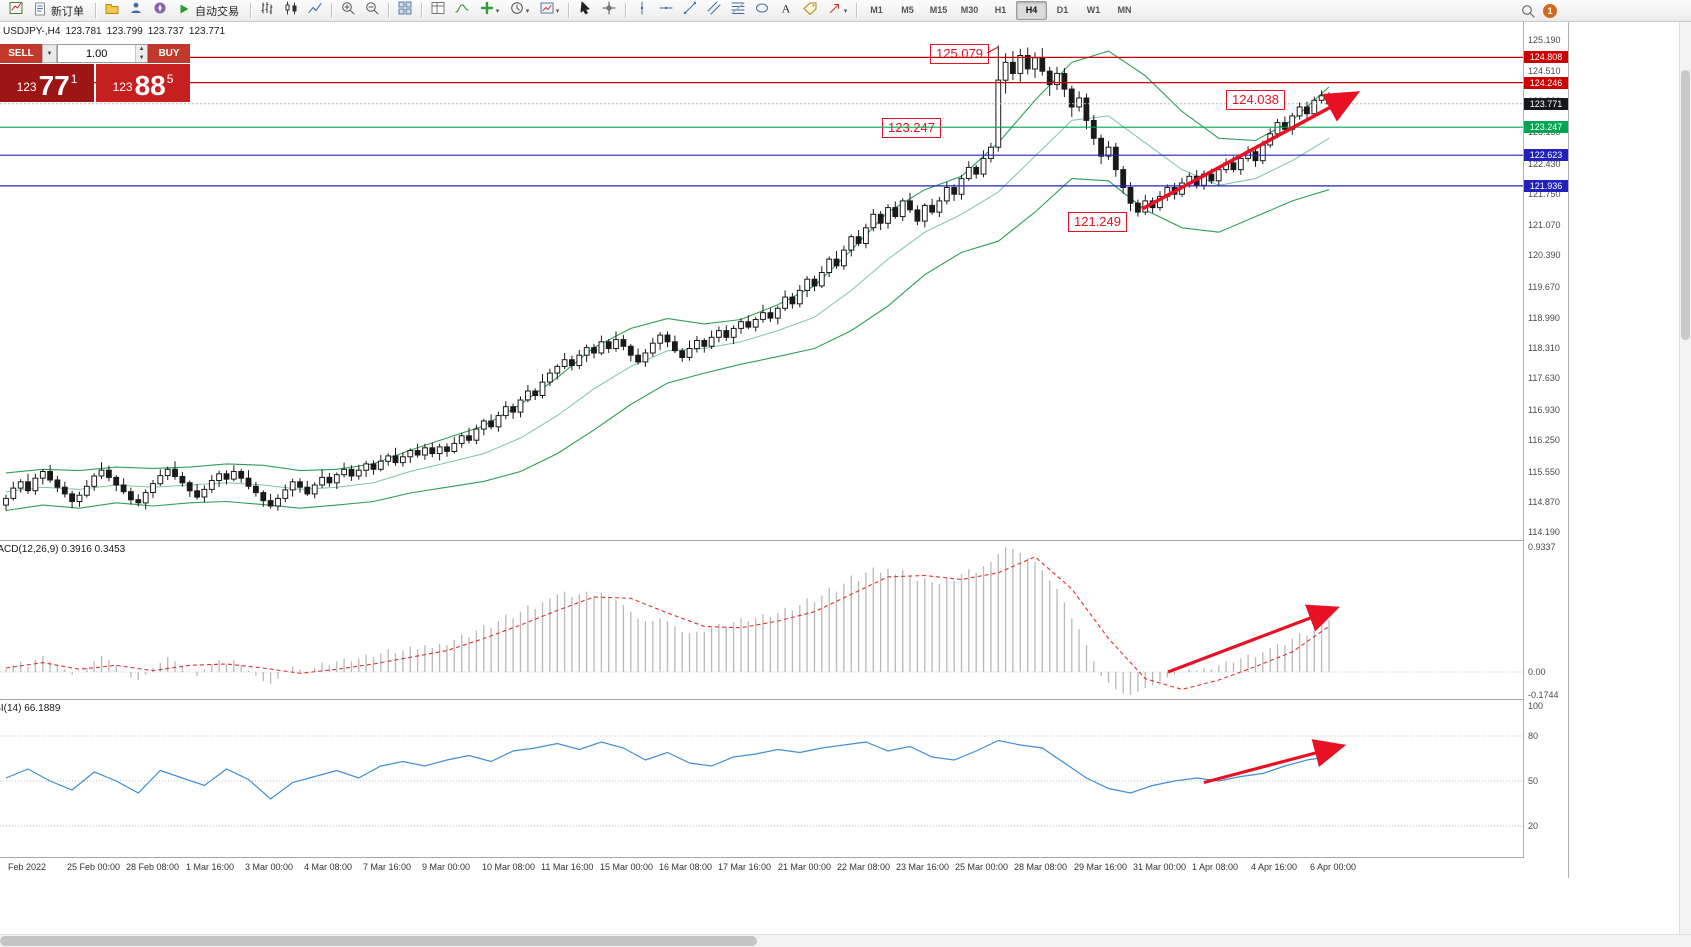  I want to click on ohlc-high: 123.799, so click(124, 31).